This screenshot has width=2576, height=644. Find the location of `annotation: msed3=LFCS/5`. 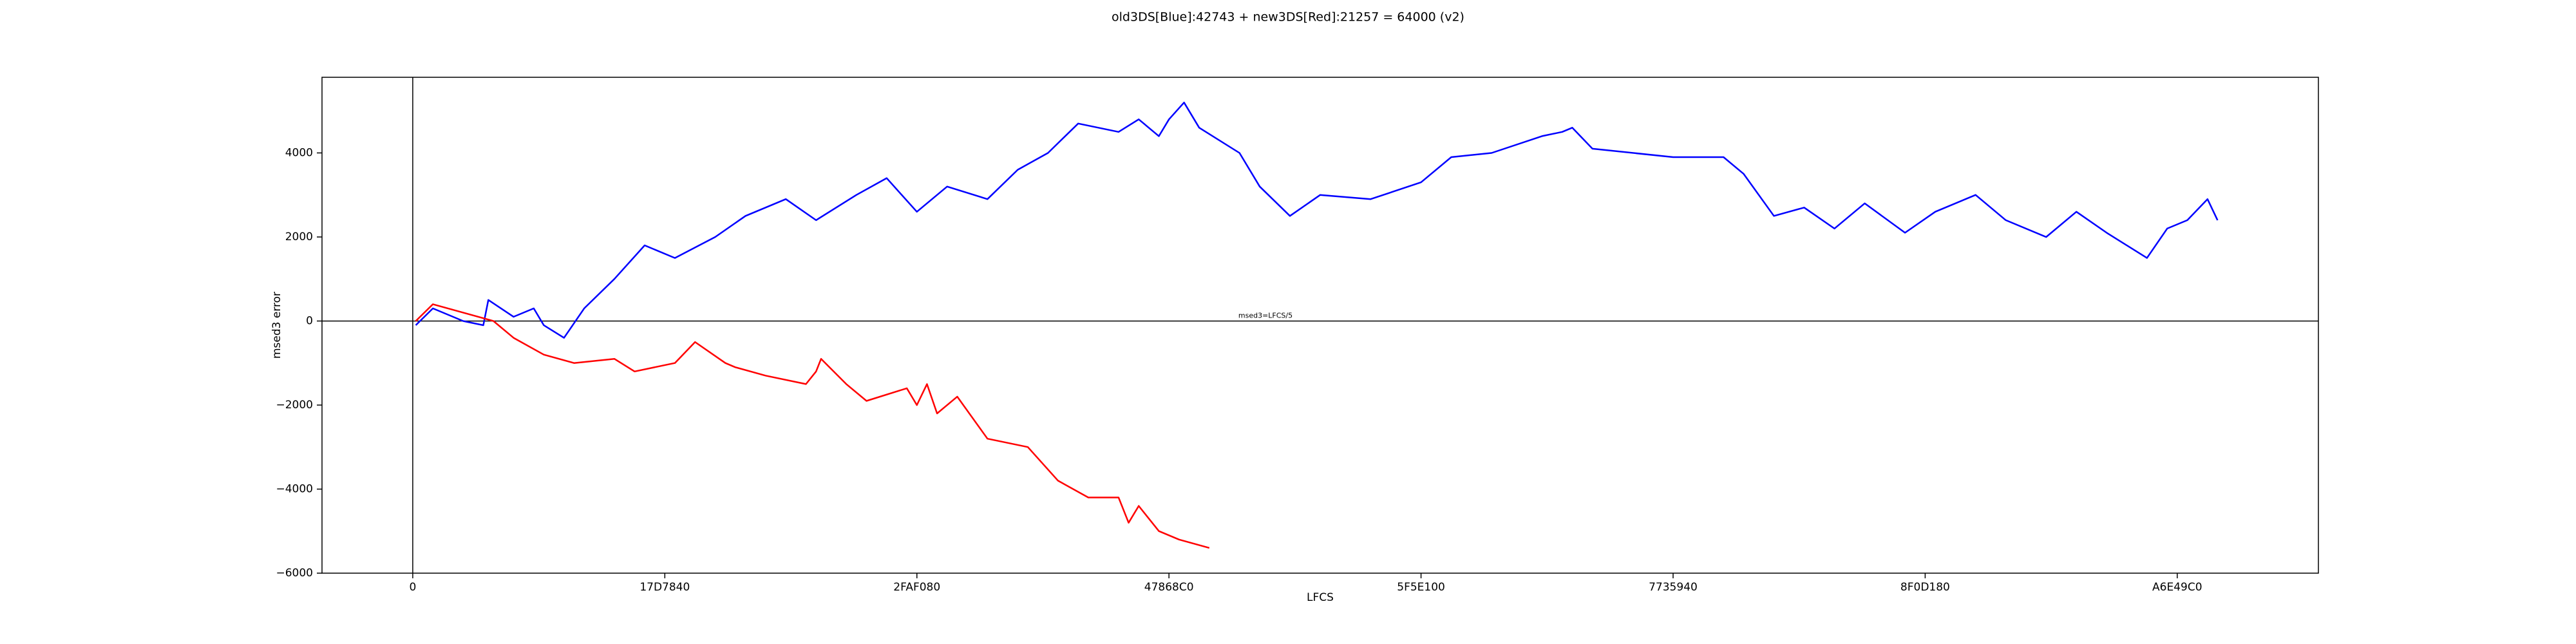

annotation: msed3=LFCS/5 is located at coordinates (1265, 315).